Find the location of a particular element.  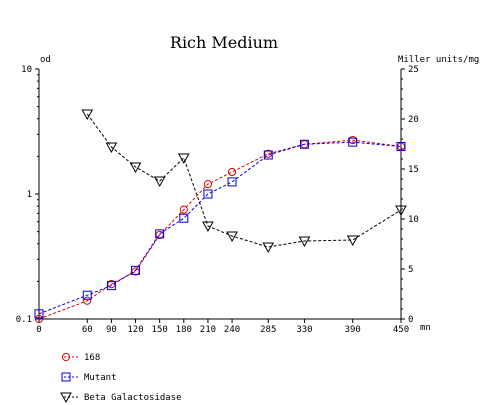

x-tick-label: 390 is located at coordinates (353, 330).